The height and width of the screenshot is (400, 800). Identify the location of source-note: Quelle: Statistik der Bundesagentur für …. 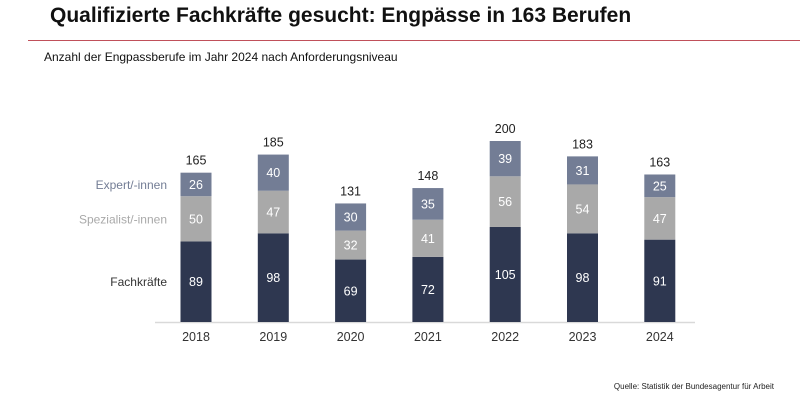
(693, 386).